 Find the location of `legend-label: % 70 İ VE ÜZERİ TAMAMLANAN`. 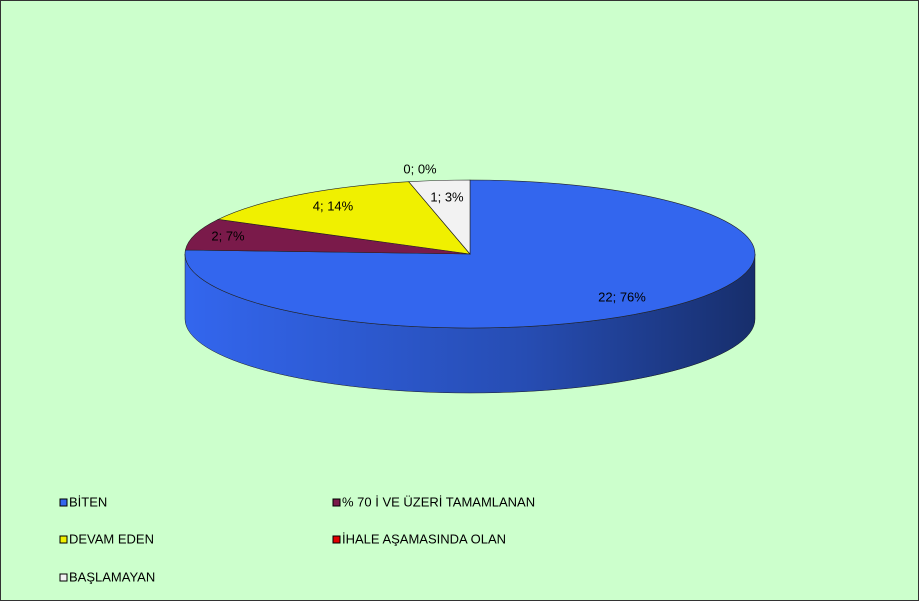

legend-label: % 70 İ VE ÜZERİ TAMAMLANAN is located at coordinates (438, 501).